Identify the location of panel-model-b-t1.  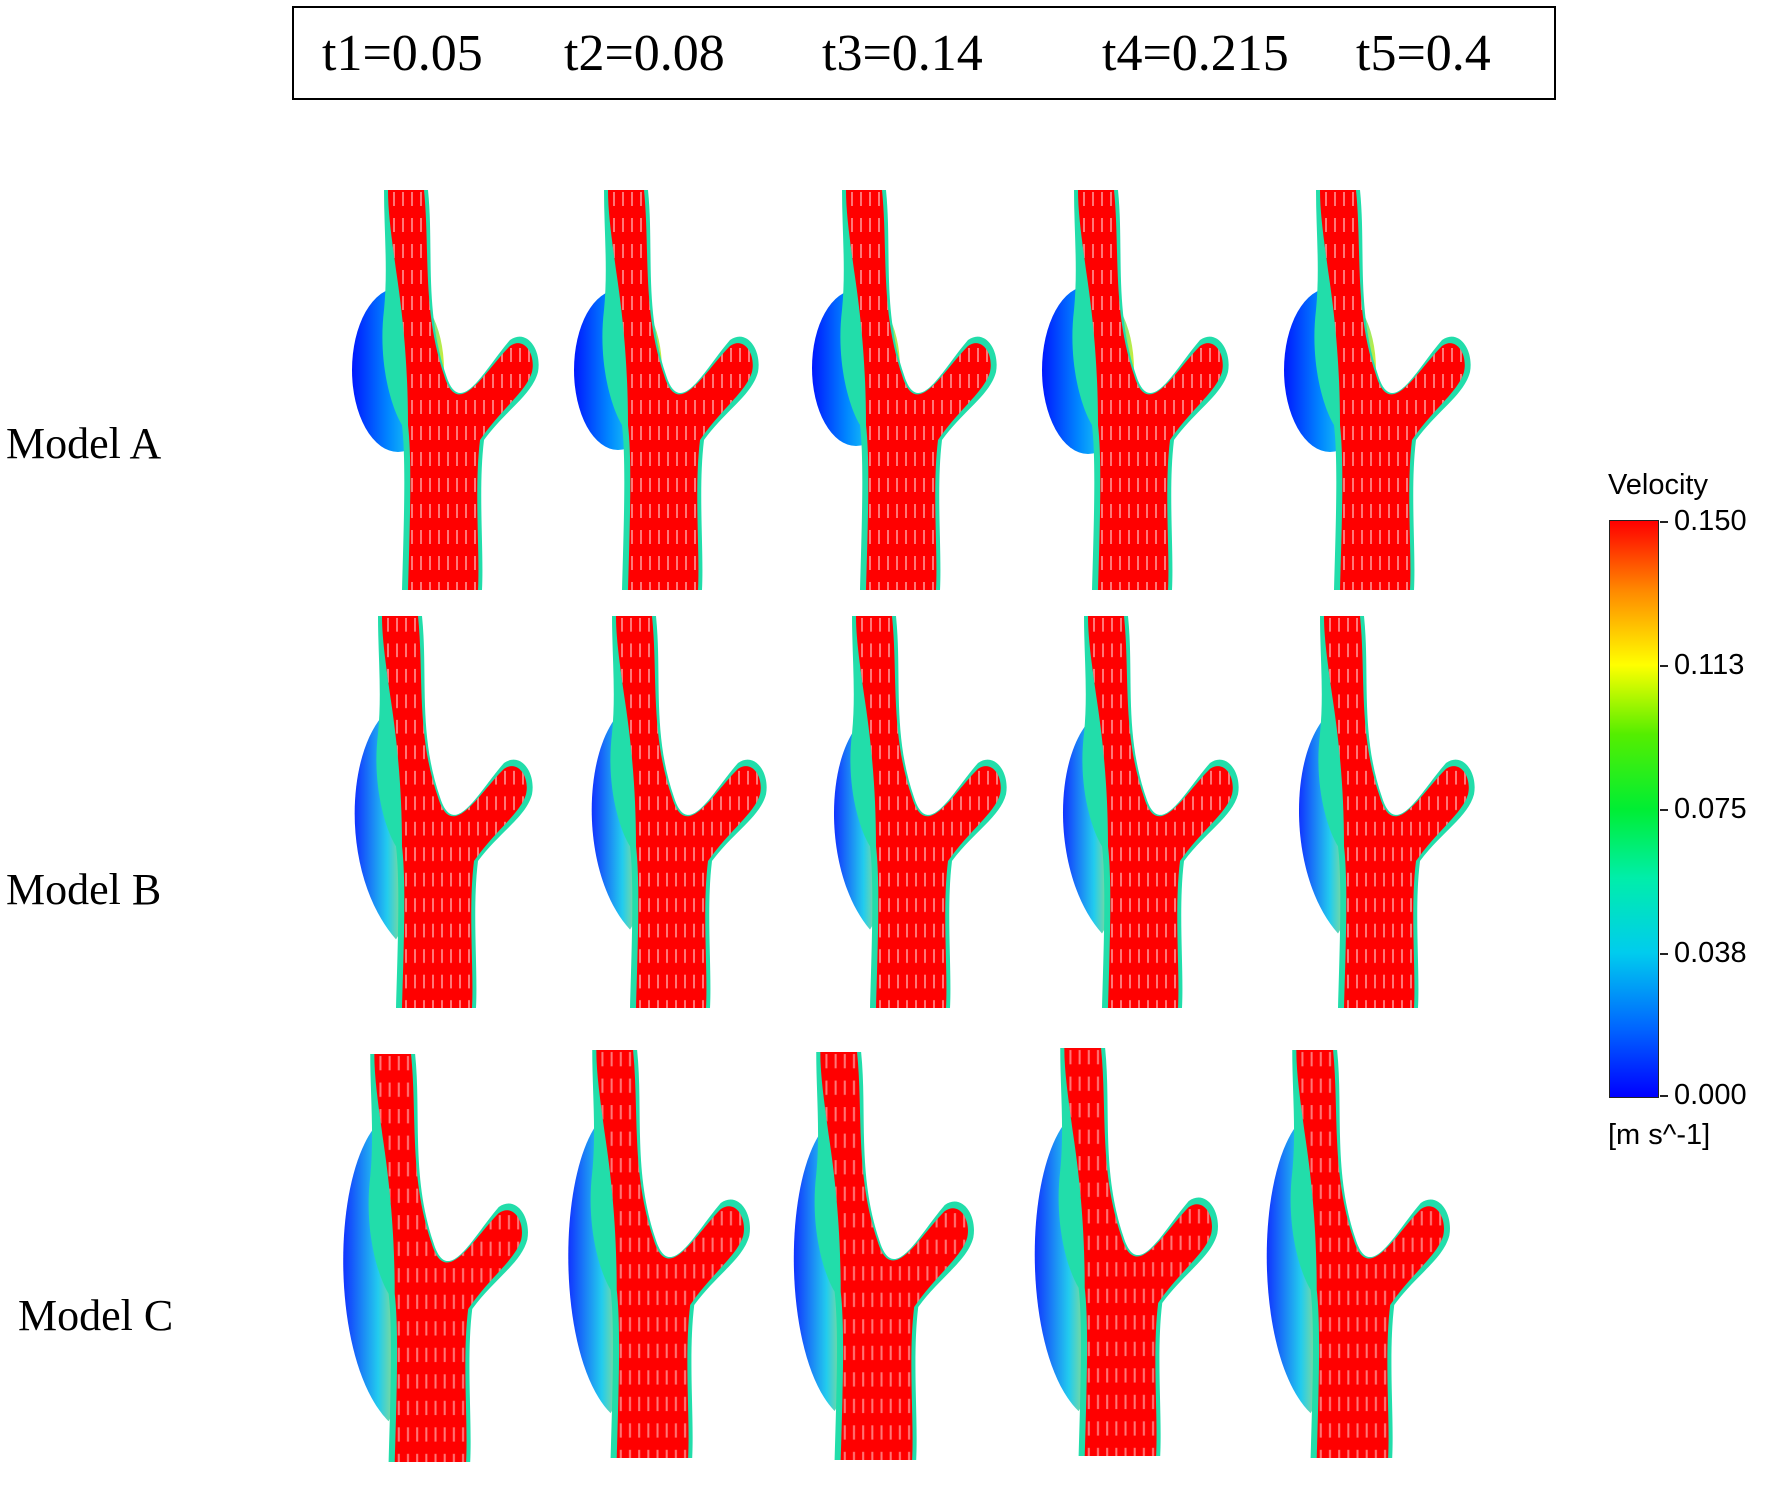
(443, 812).